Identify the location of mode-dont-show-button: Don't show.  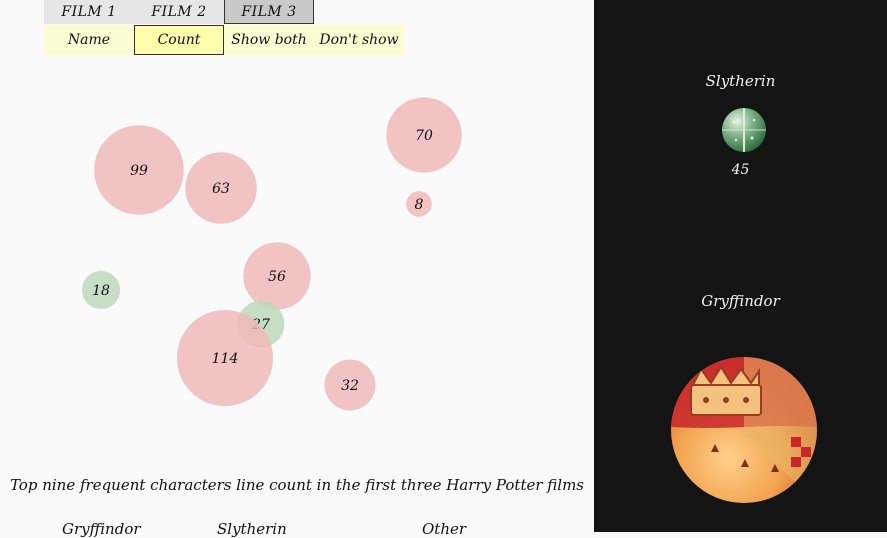
(359, 40).